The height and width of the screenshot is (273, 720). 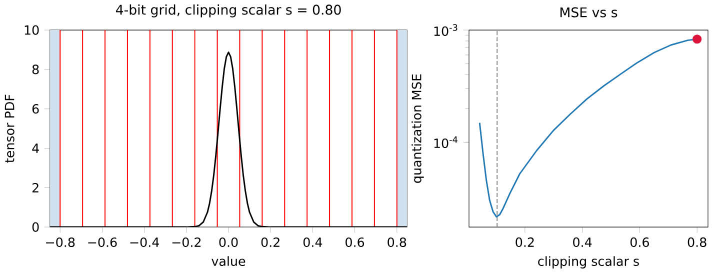 I want to click on y-tick-label: 4, so click(x=35, y=148).